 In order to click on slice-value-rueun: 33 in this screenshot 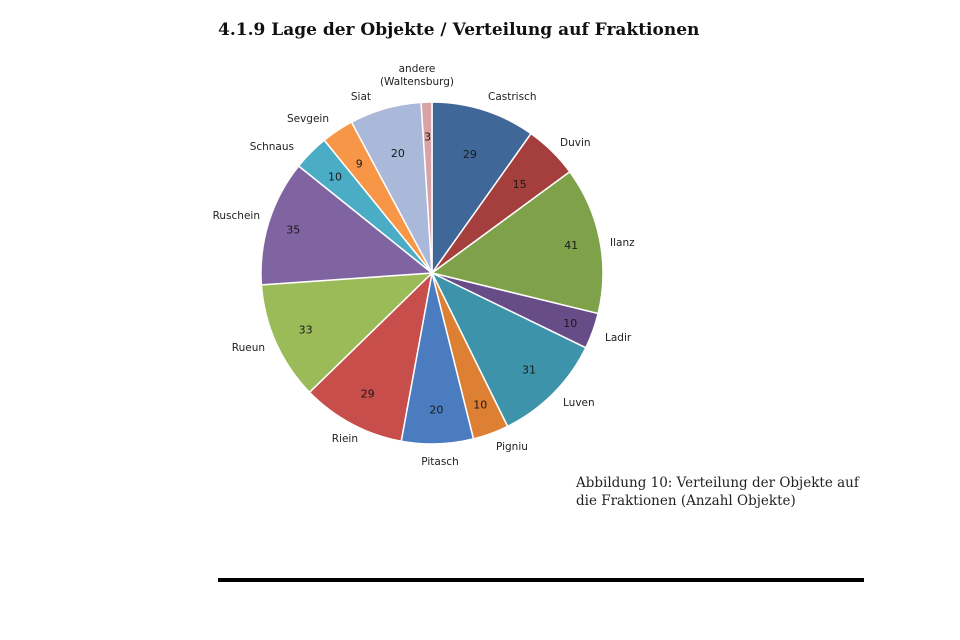, I will do `click(306, 330)`.